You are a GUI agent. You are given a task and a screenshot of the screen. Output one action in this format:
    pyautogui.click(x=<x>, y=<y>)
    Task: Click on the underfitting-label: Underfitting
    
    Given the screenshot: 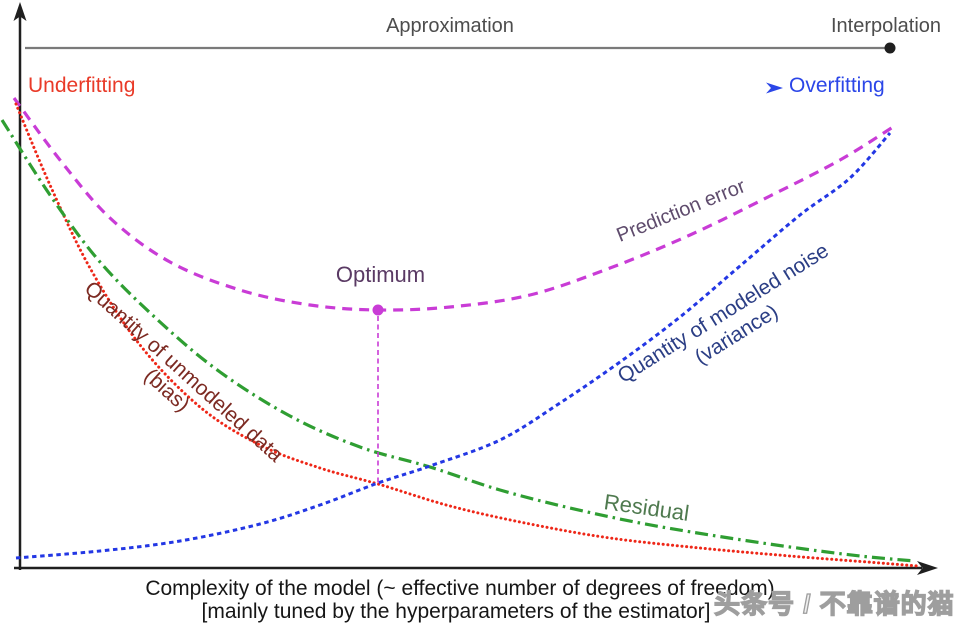 What is the action you would take?
    pyautogui.click(x=82, y=85)
    